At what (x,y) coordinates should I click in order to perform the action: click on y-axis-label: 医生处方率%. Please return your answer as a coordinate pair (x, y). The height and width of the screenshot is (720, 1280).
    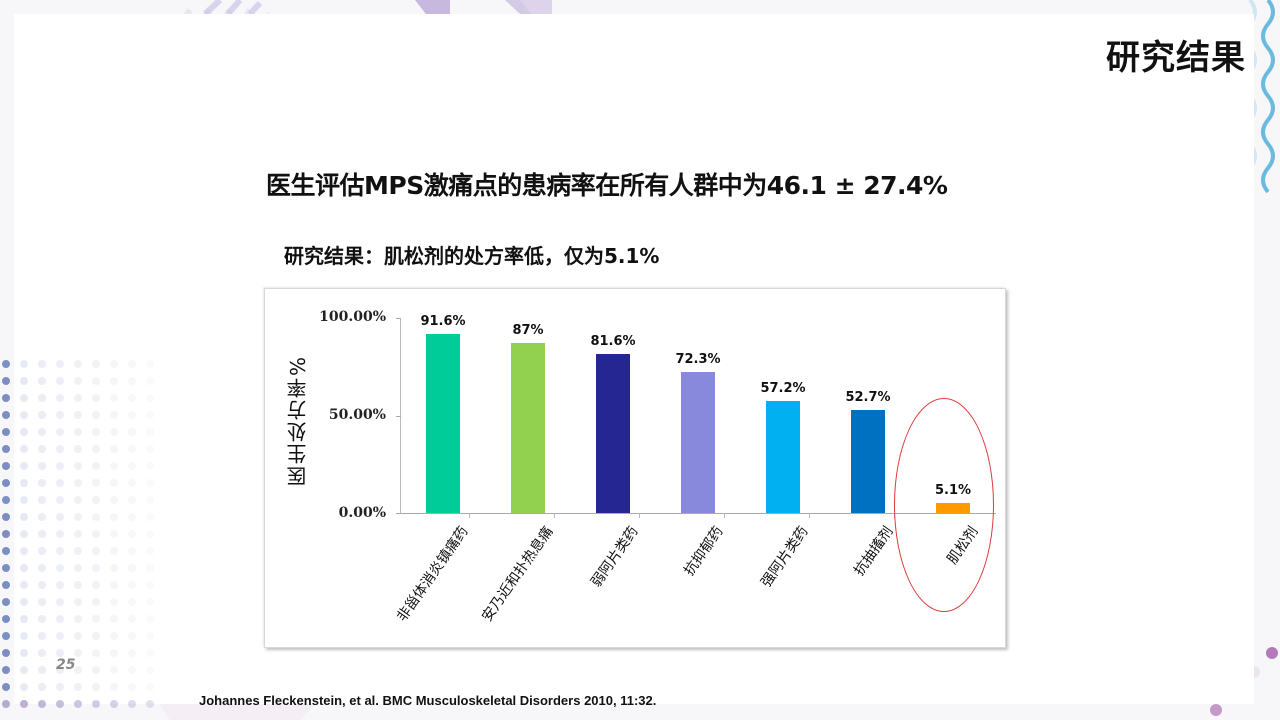
    Looking at the image, I should click on (298, 421).